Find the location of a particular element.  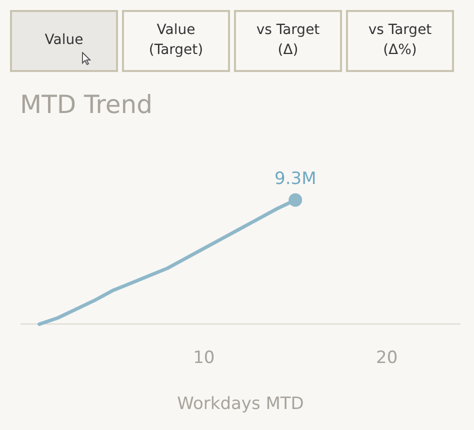

text: Value (Target) is located at coordinates (176, 41).